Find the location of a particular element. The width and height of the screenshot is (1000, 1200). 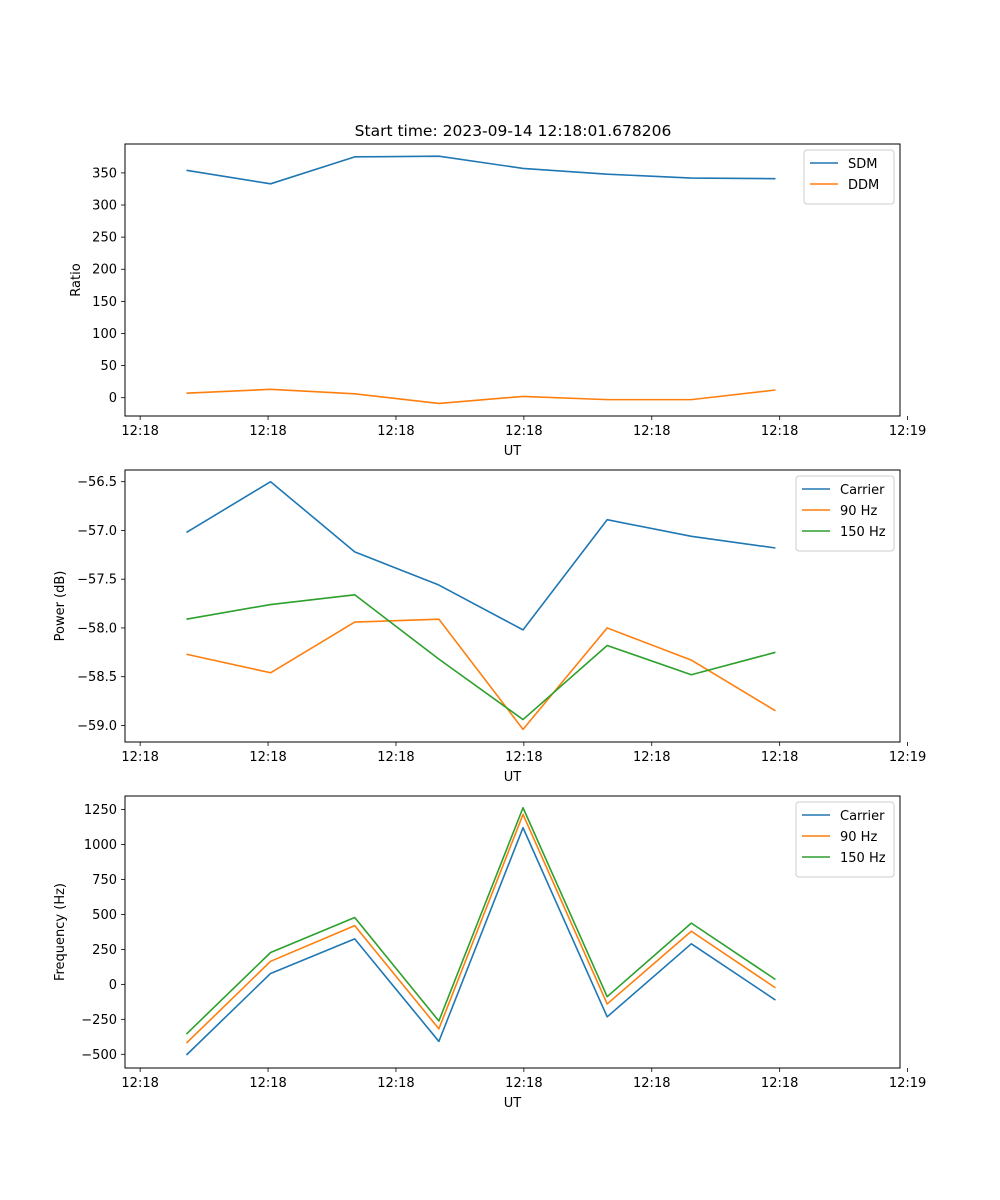

y-tick-label: 750 is located at coordinates (104, 880).